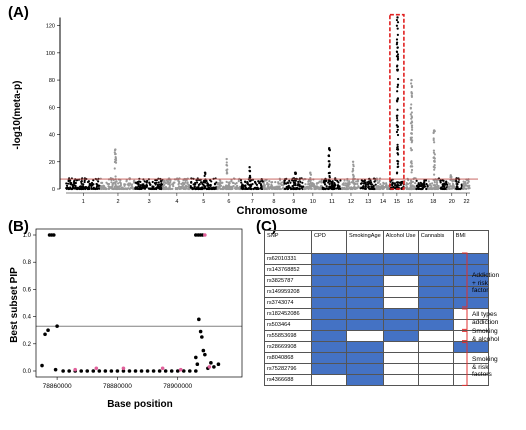 Image resolution: width=526 pixels, height=430 pixels. What do you see at coordinates (486, 335) in the screenshot?
I see `group-label: Smoking & alcohol` at bounding box center [486, 335].